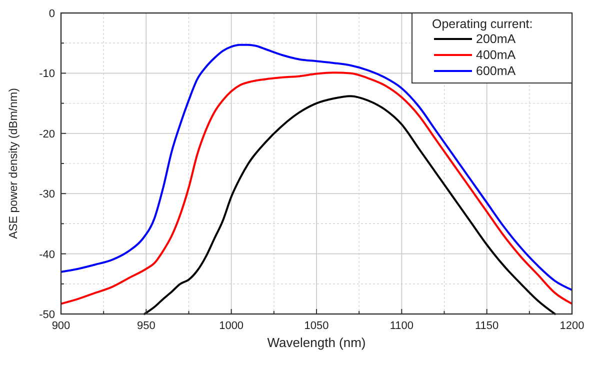  Describe the element at coordinates (51, 14) in the screenshot. I see `y-tick-label: 0` at that location.